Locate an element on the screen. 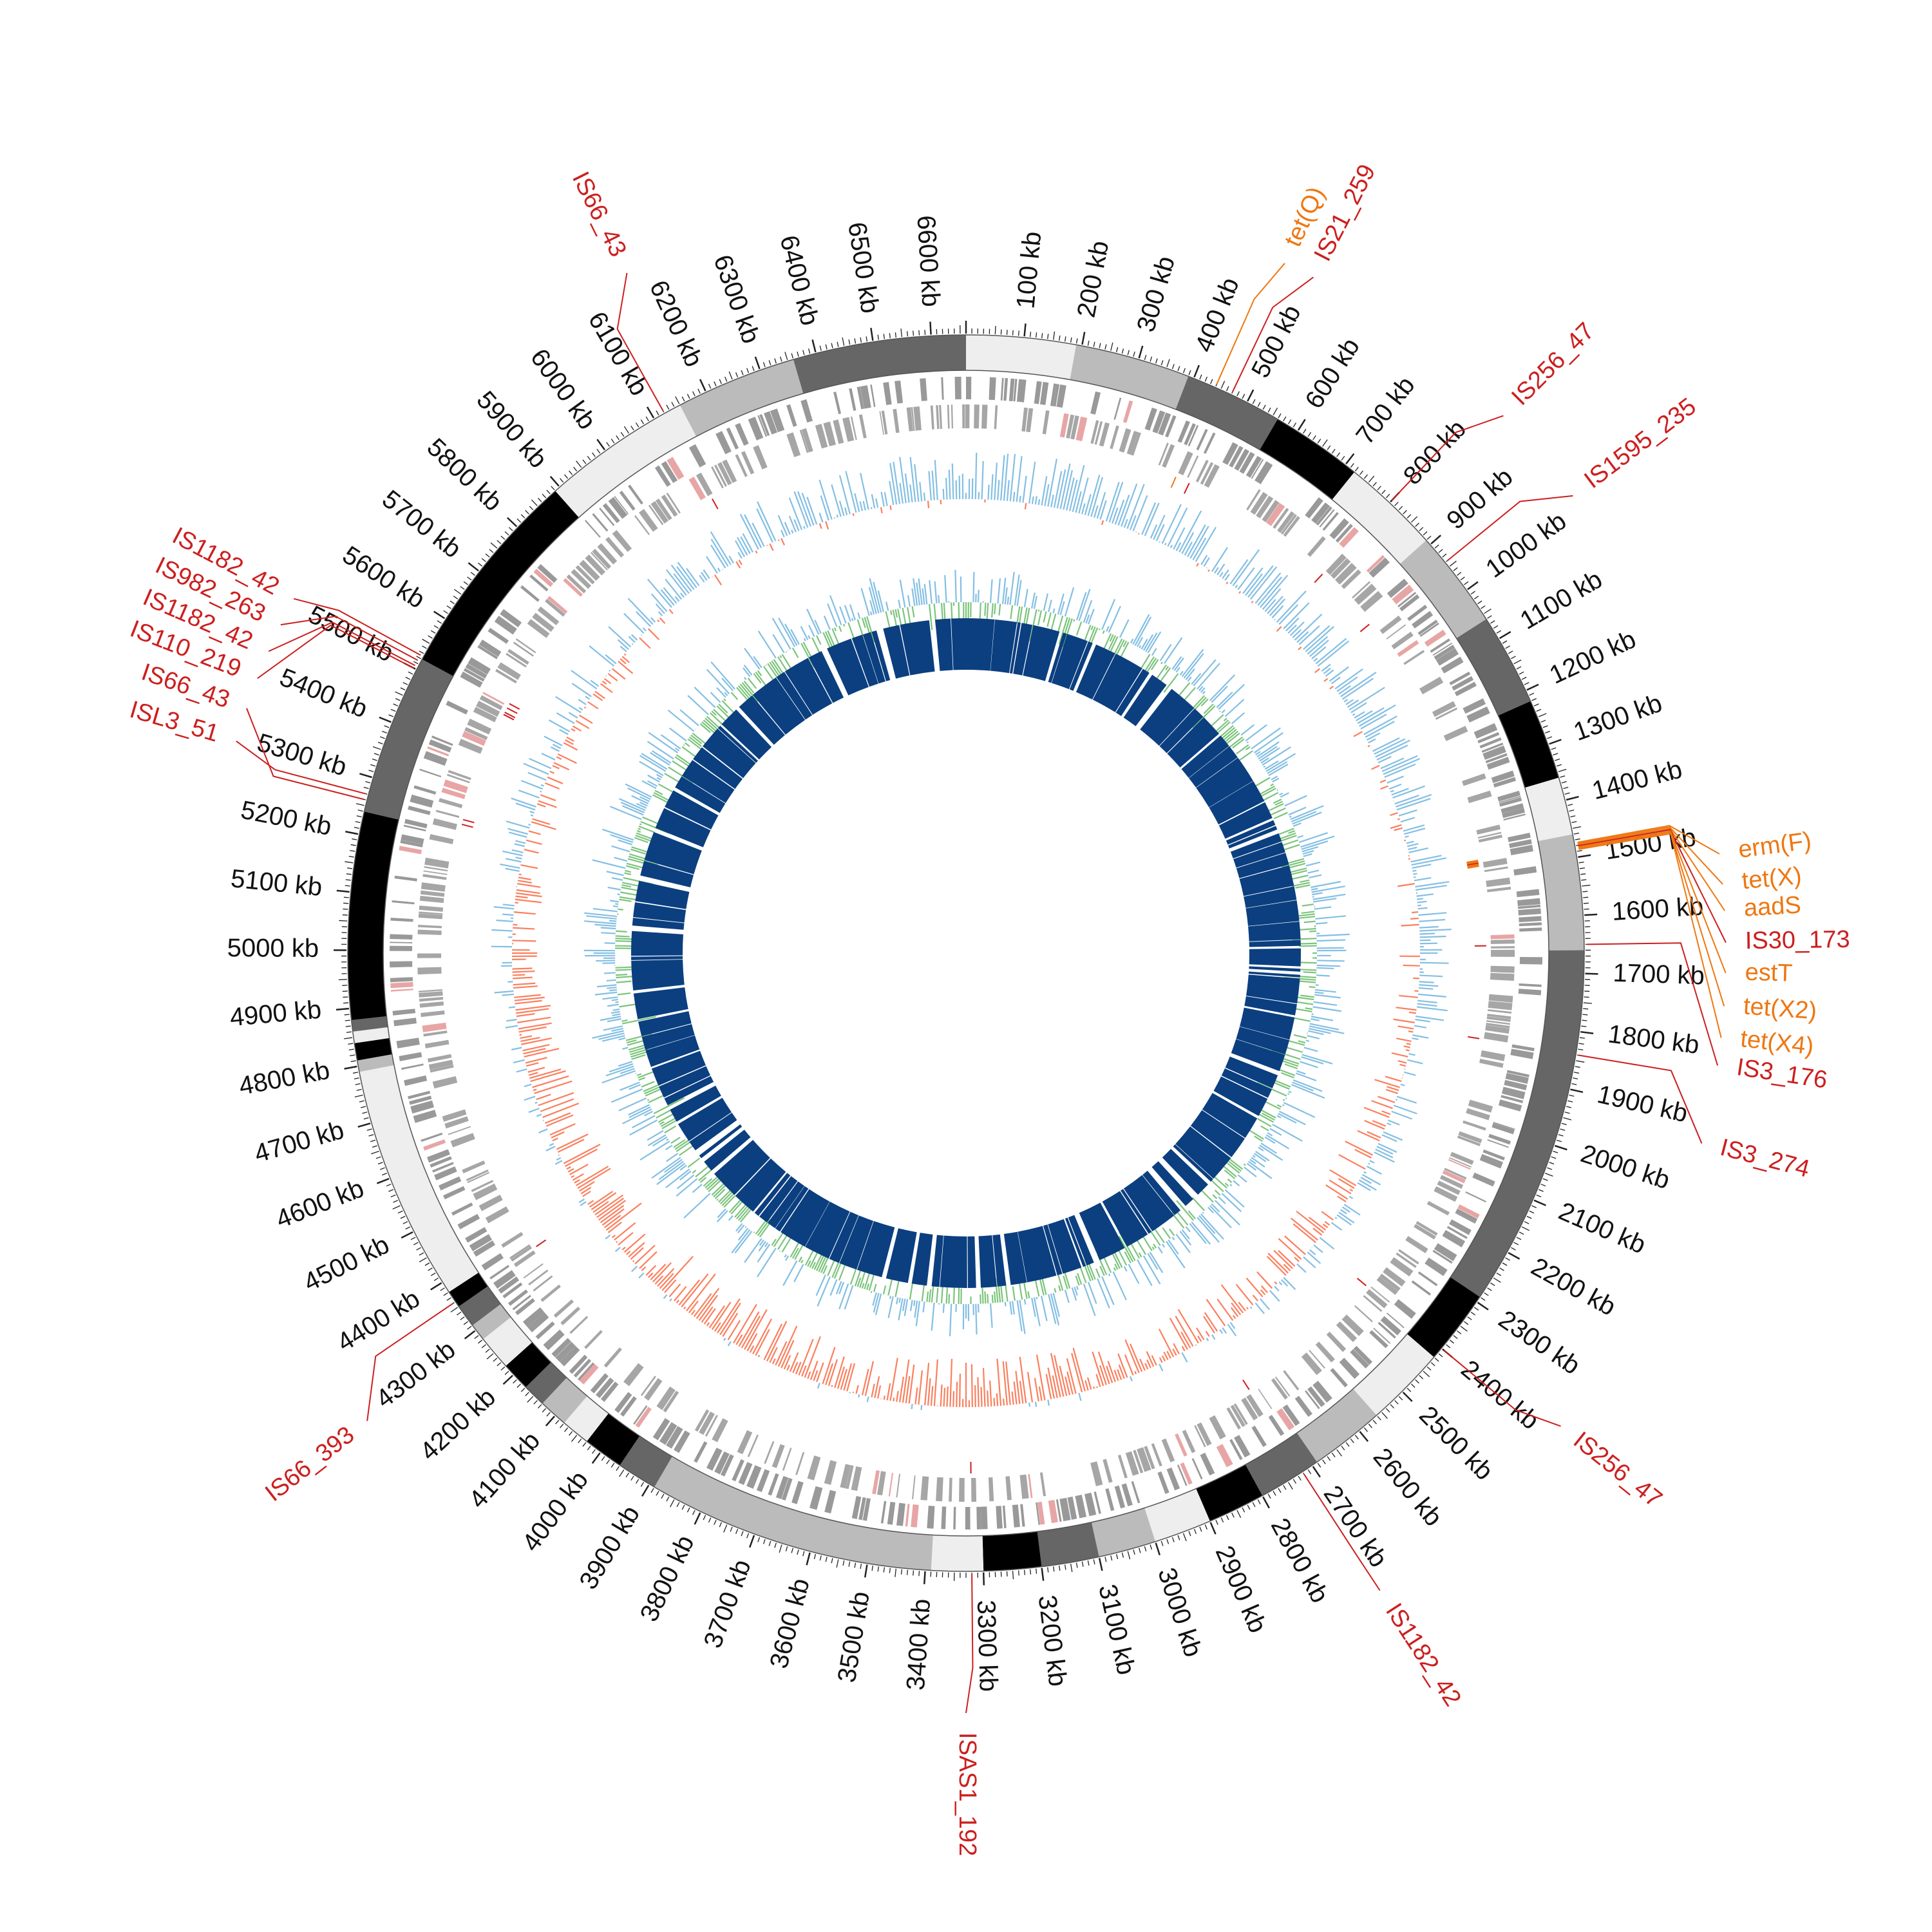  annotation-leader-line is located at coordinates (301, 767).